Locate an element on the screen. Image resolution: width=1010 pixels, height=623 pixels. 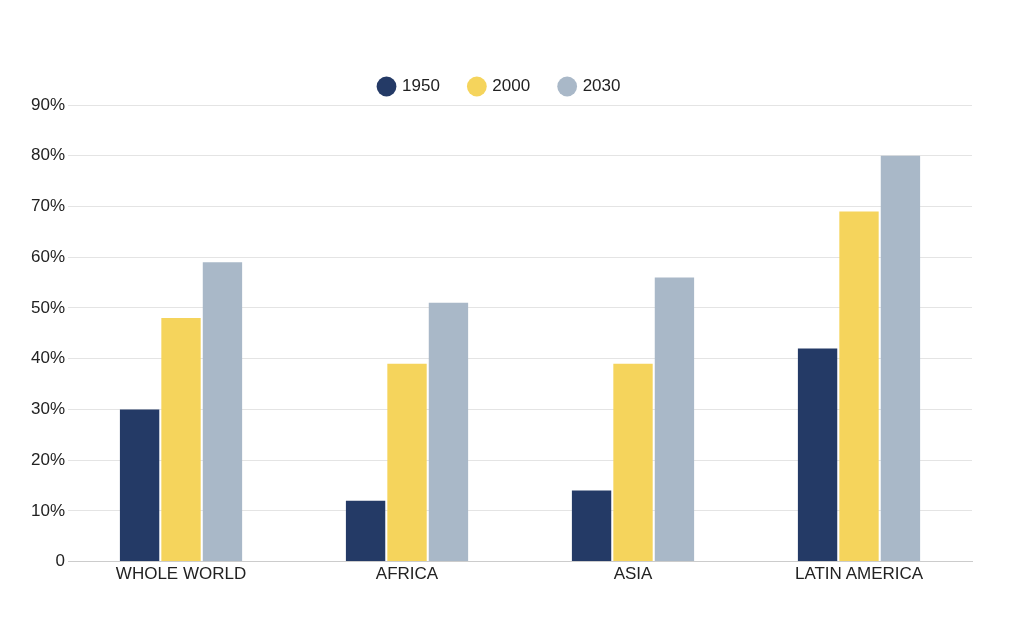
y-tick-label: 70% is located at coordinates (48, 206).